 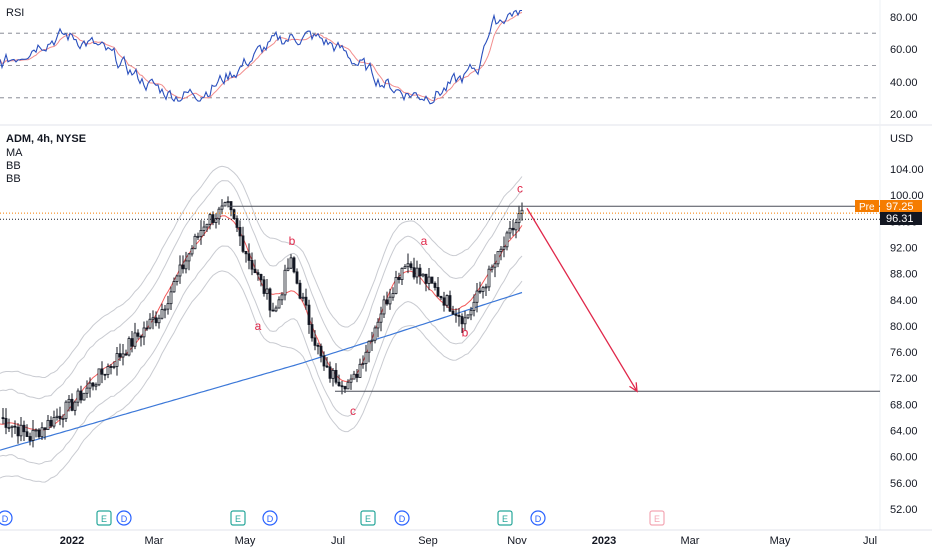 I want to click on time-tick-label: Mar, so click(x=154, y=541).